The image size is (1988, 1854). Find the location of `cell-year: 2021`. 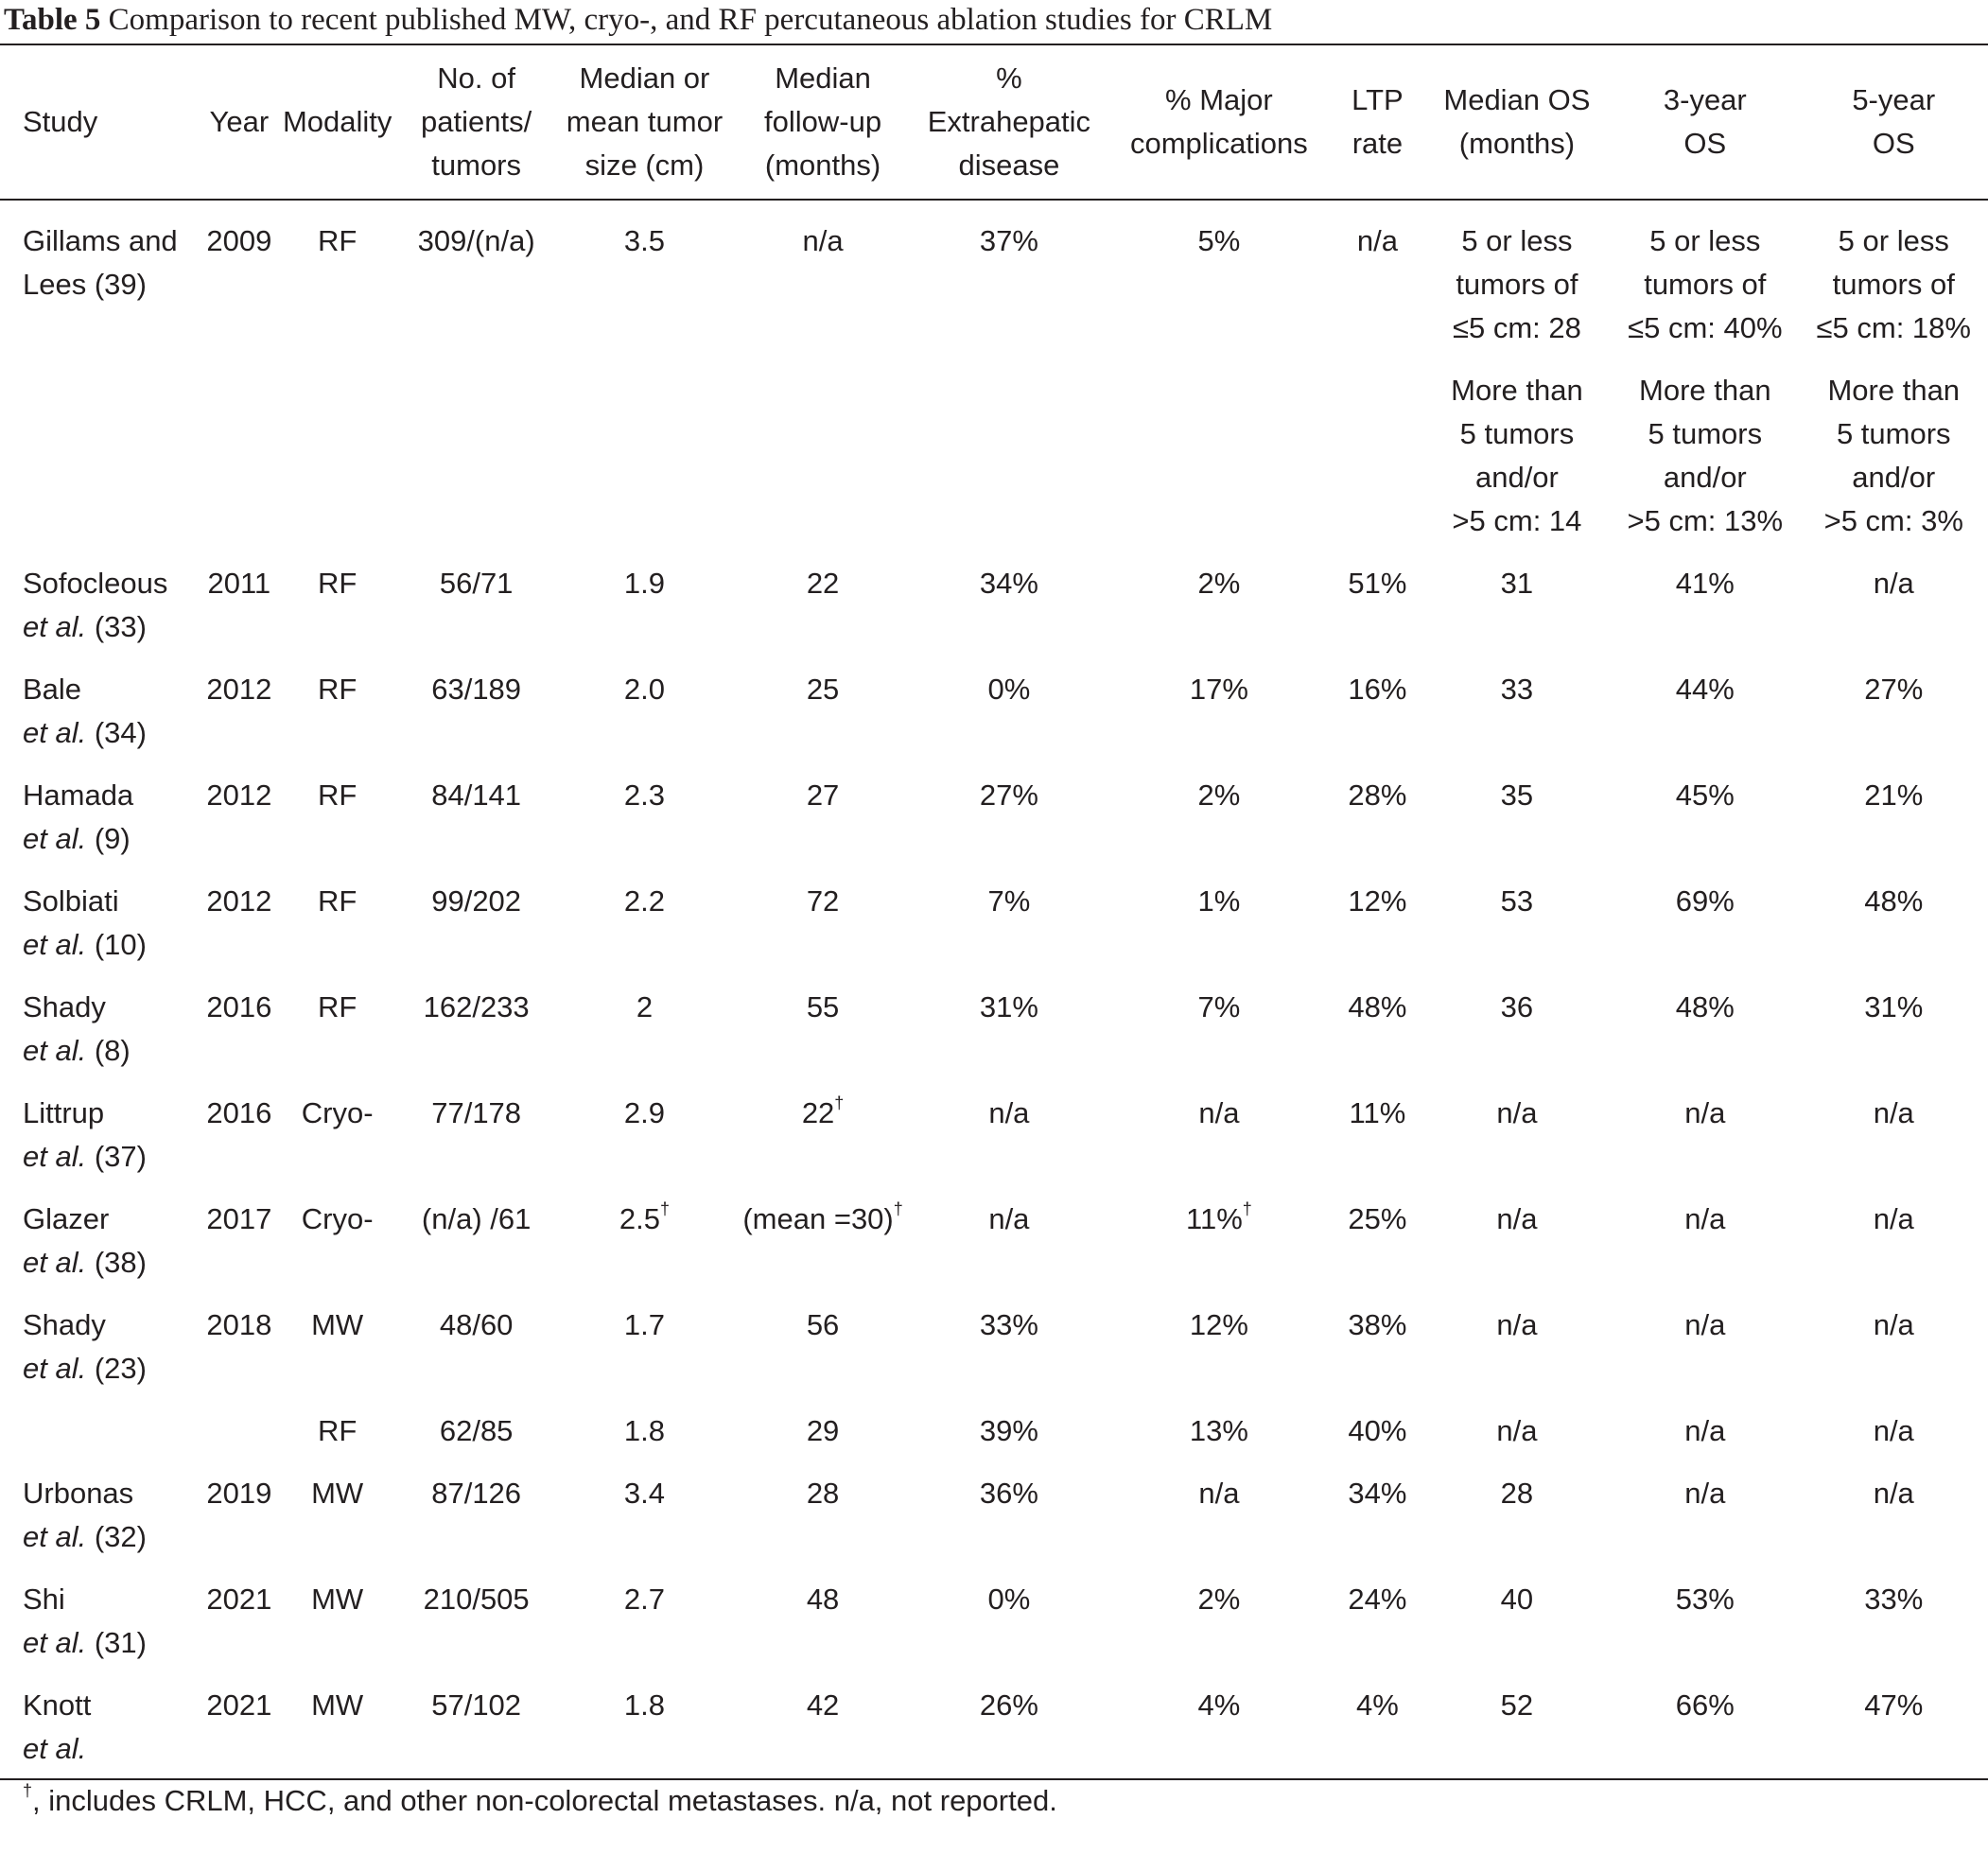

cell-year: 2021 is located at coordinates (239, 1612).